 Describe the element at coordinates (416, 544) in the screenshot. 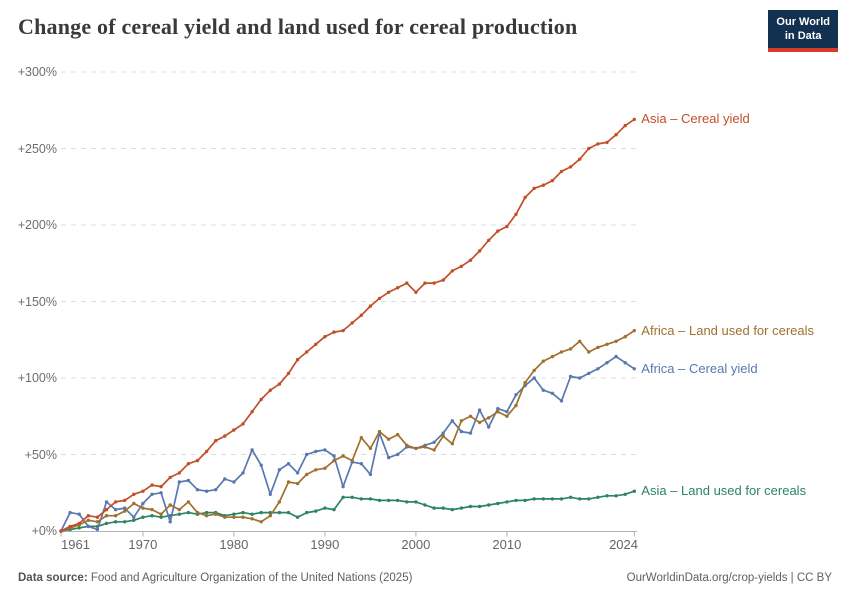

I see `x-tick-label: 2000` at that location.